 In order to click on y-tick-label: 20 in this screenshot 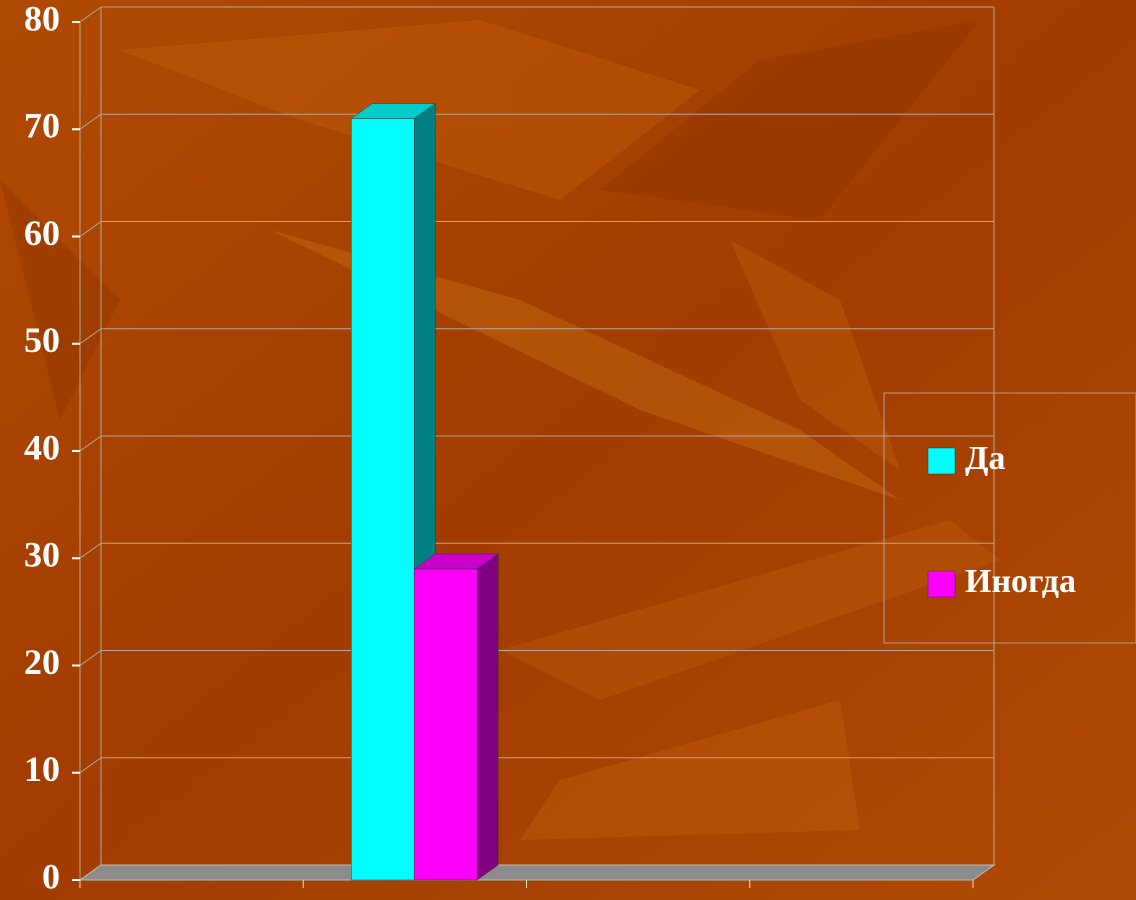, I will do `click(42, 662)`.